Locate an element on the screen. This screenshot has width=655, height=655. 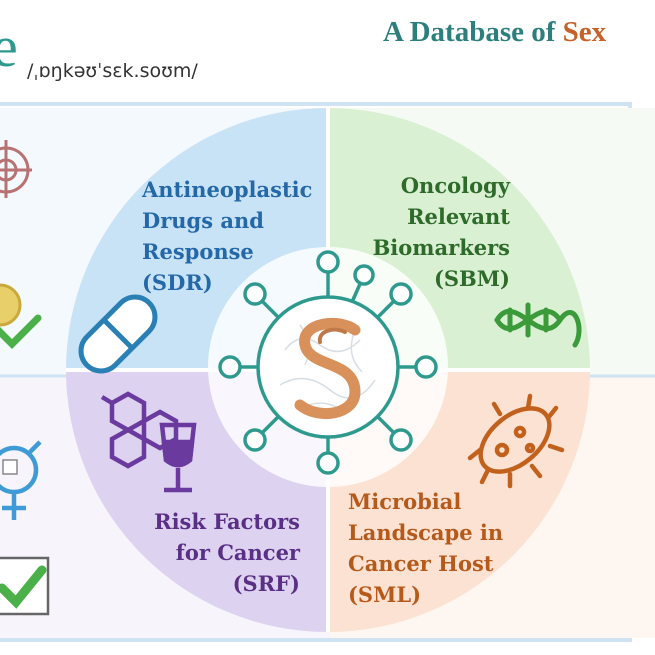
label-sbm-line-4: (SBM) is located at coordinates (471, 278).